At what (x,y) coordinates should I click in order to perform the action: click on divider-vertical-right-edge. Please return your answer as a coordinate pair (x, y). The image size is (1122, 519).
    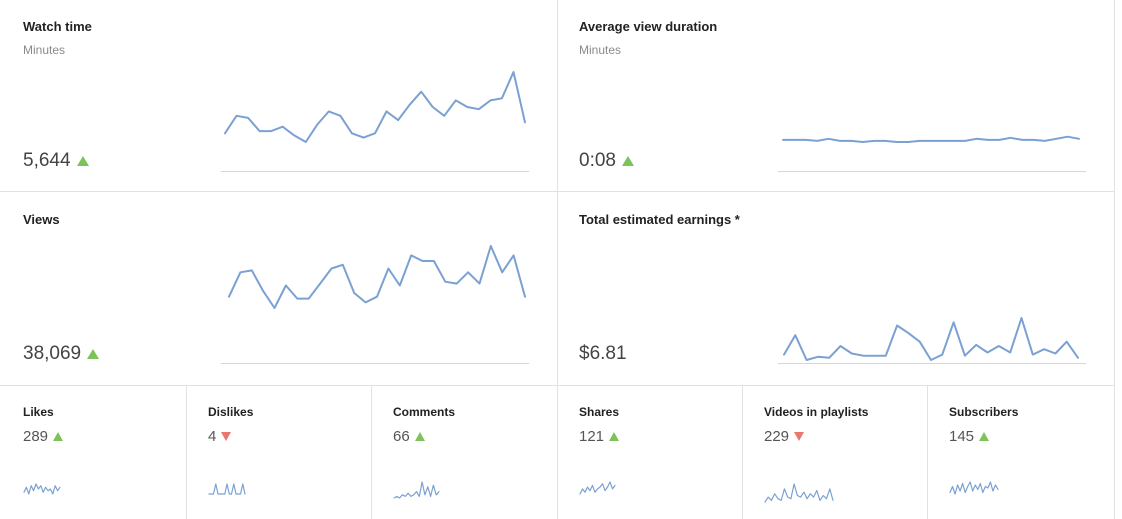
    Looking at the image, I should click on (1114, 259).